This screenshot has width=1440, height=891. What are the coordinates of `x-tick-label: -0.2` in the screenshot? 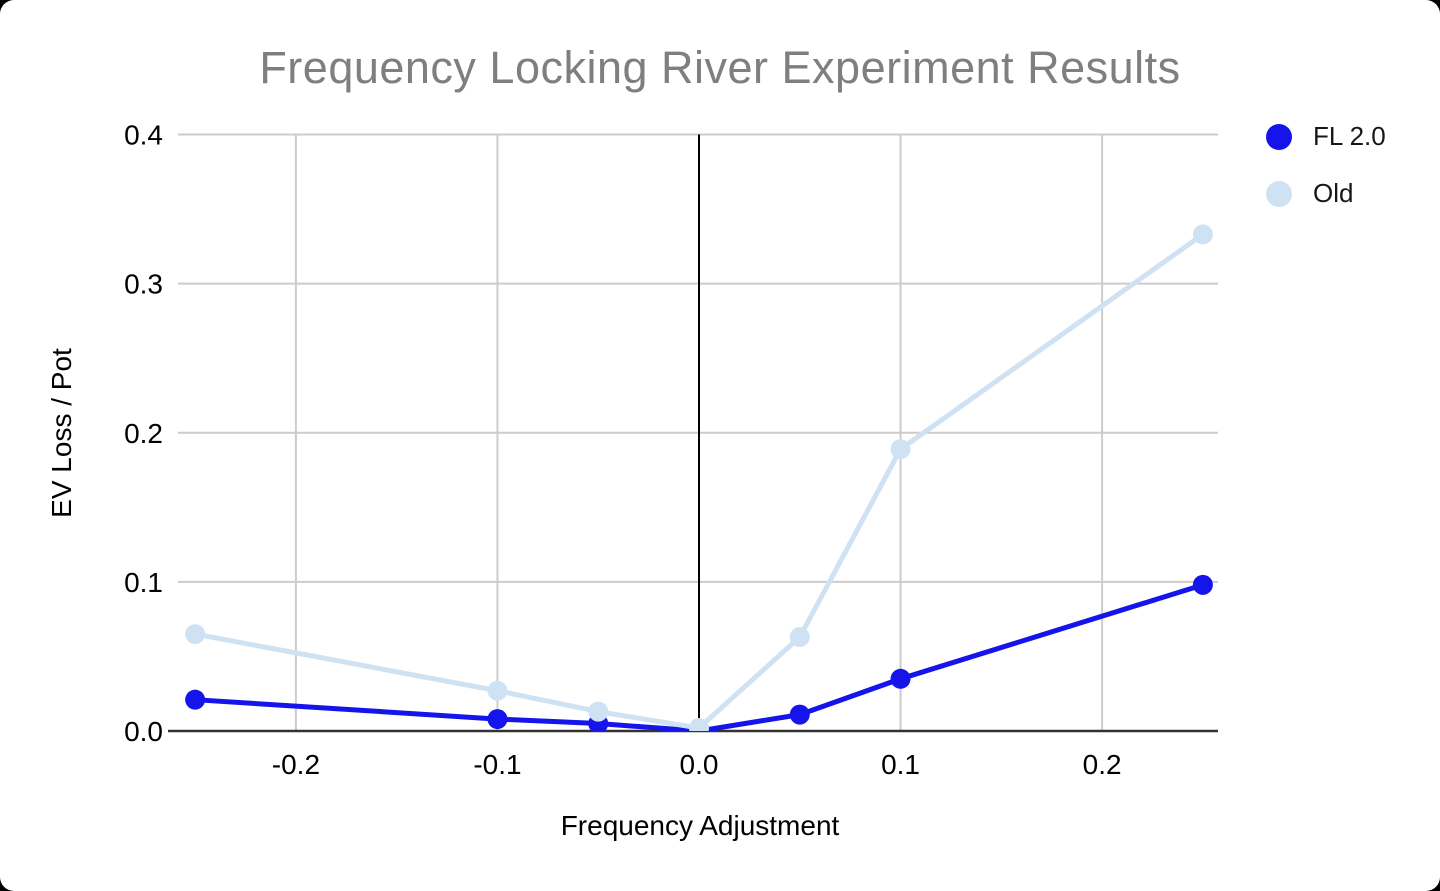 It's located at (296, 764).